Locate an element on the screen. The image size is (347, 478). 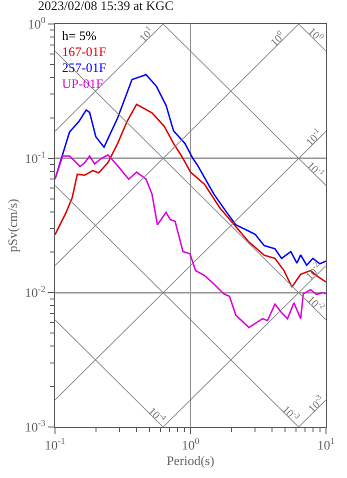
y-tick-label: 10$^{-1}$ is located at coordinates (35, 157).